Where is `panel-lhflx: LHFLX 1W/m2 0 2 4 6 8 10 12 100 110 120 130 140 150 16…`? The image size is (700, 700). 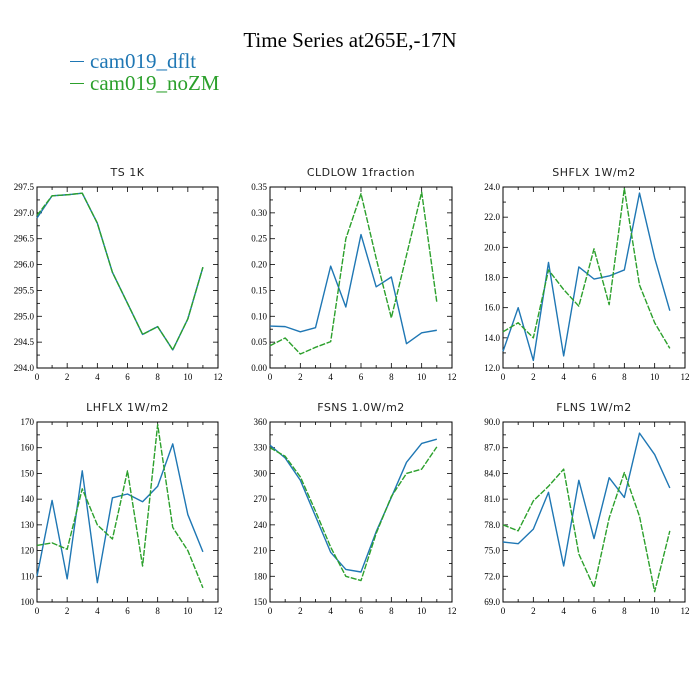 panel-lhflx: LHFLX 1W/m2 0 2 4 6 8 10 12 100 110 120 130 140 150 16… is located at coordinates (122, 508).